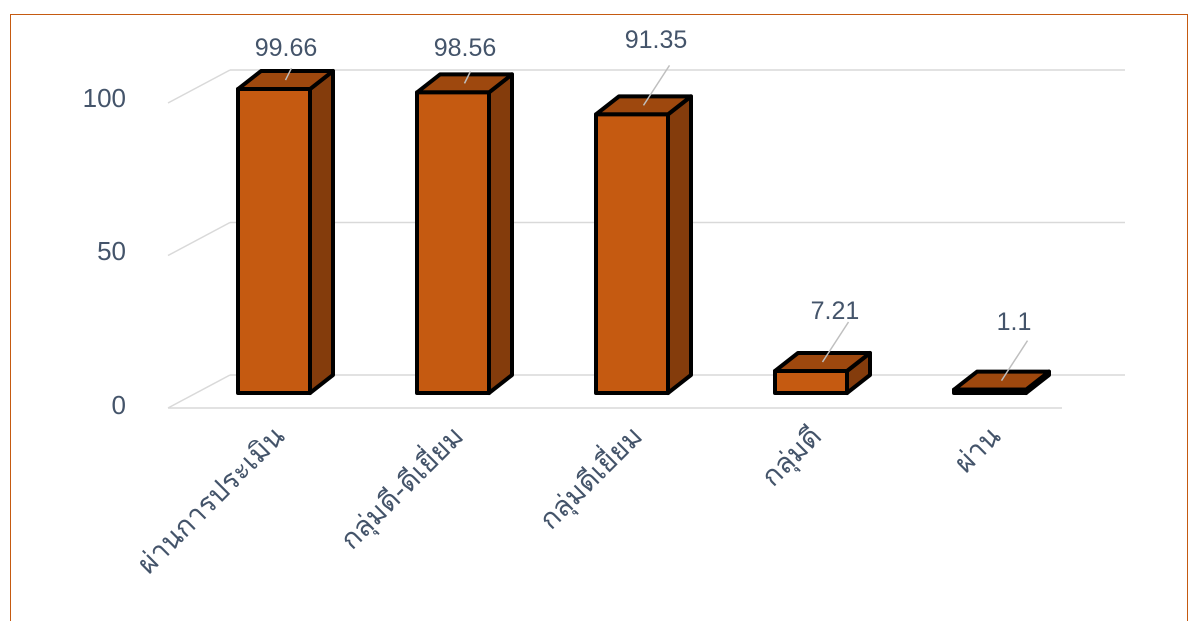 This screenshot has width=1192, height=621. I want to click on data-label-5: 1.1, so click(1014, 322).